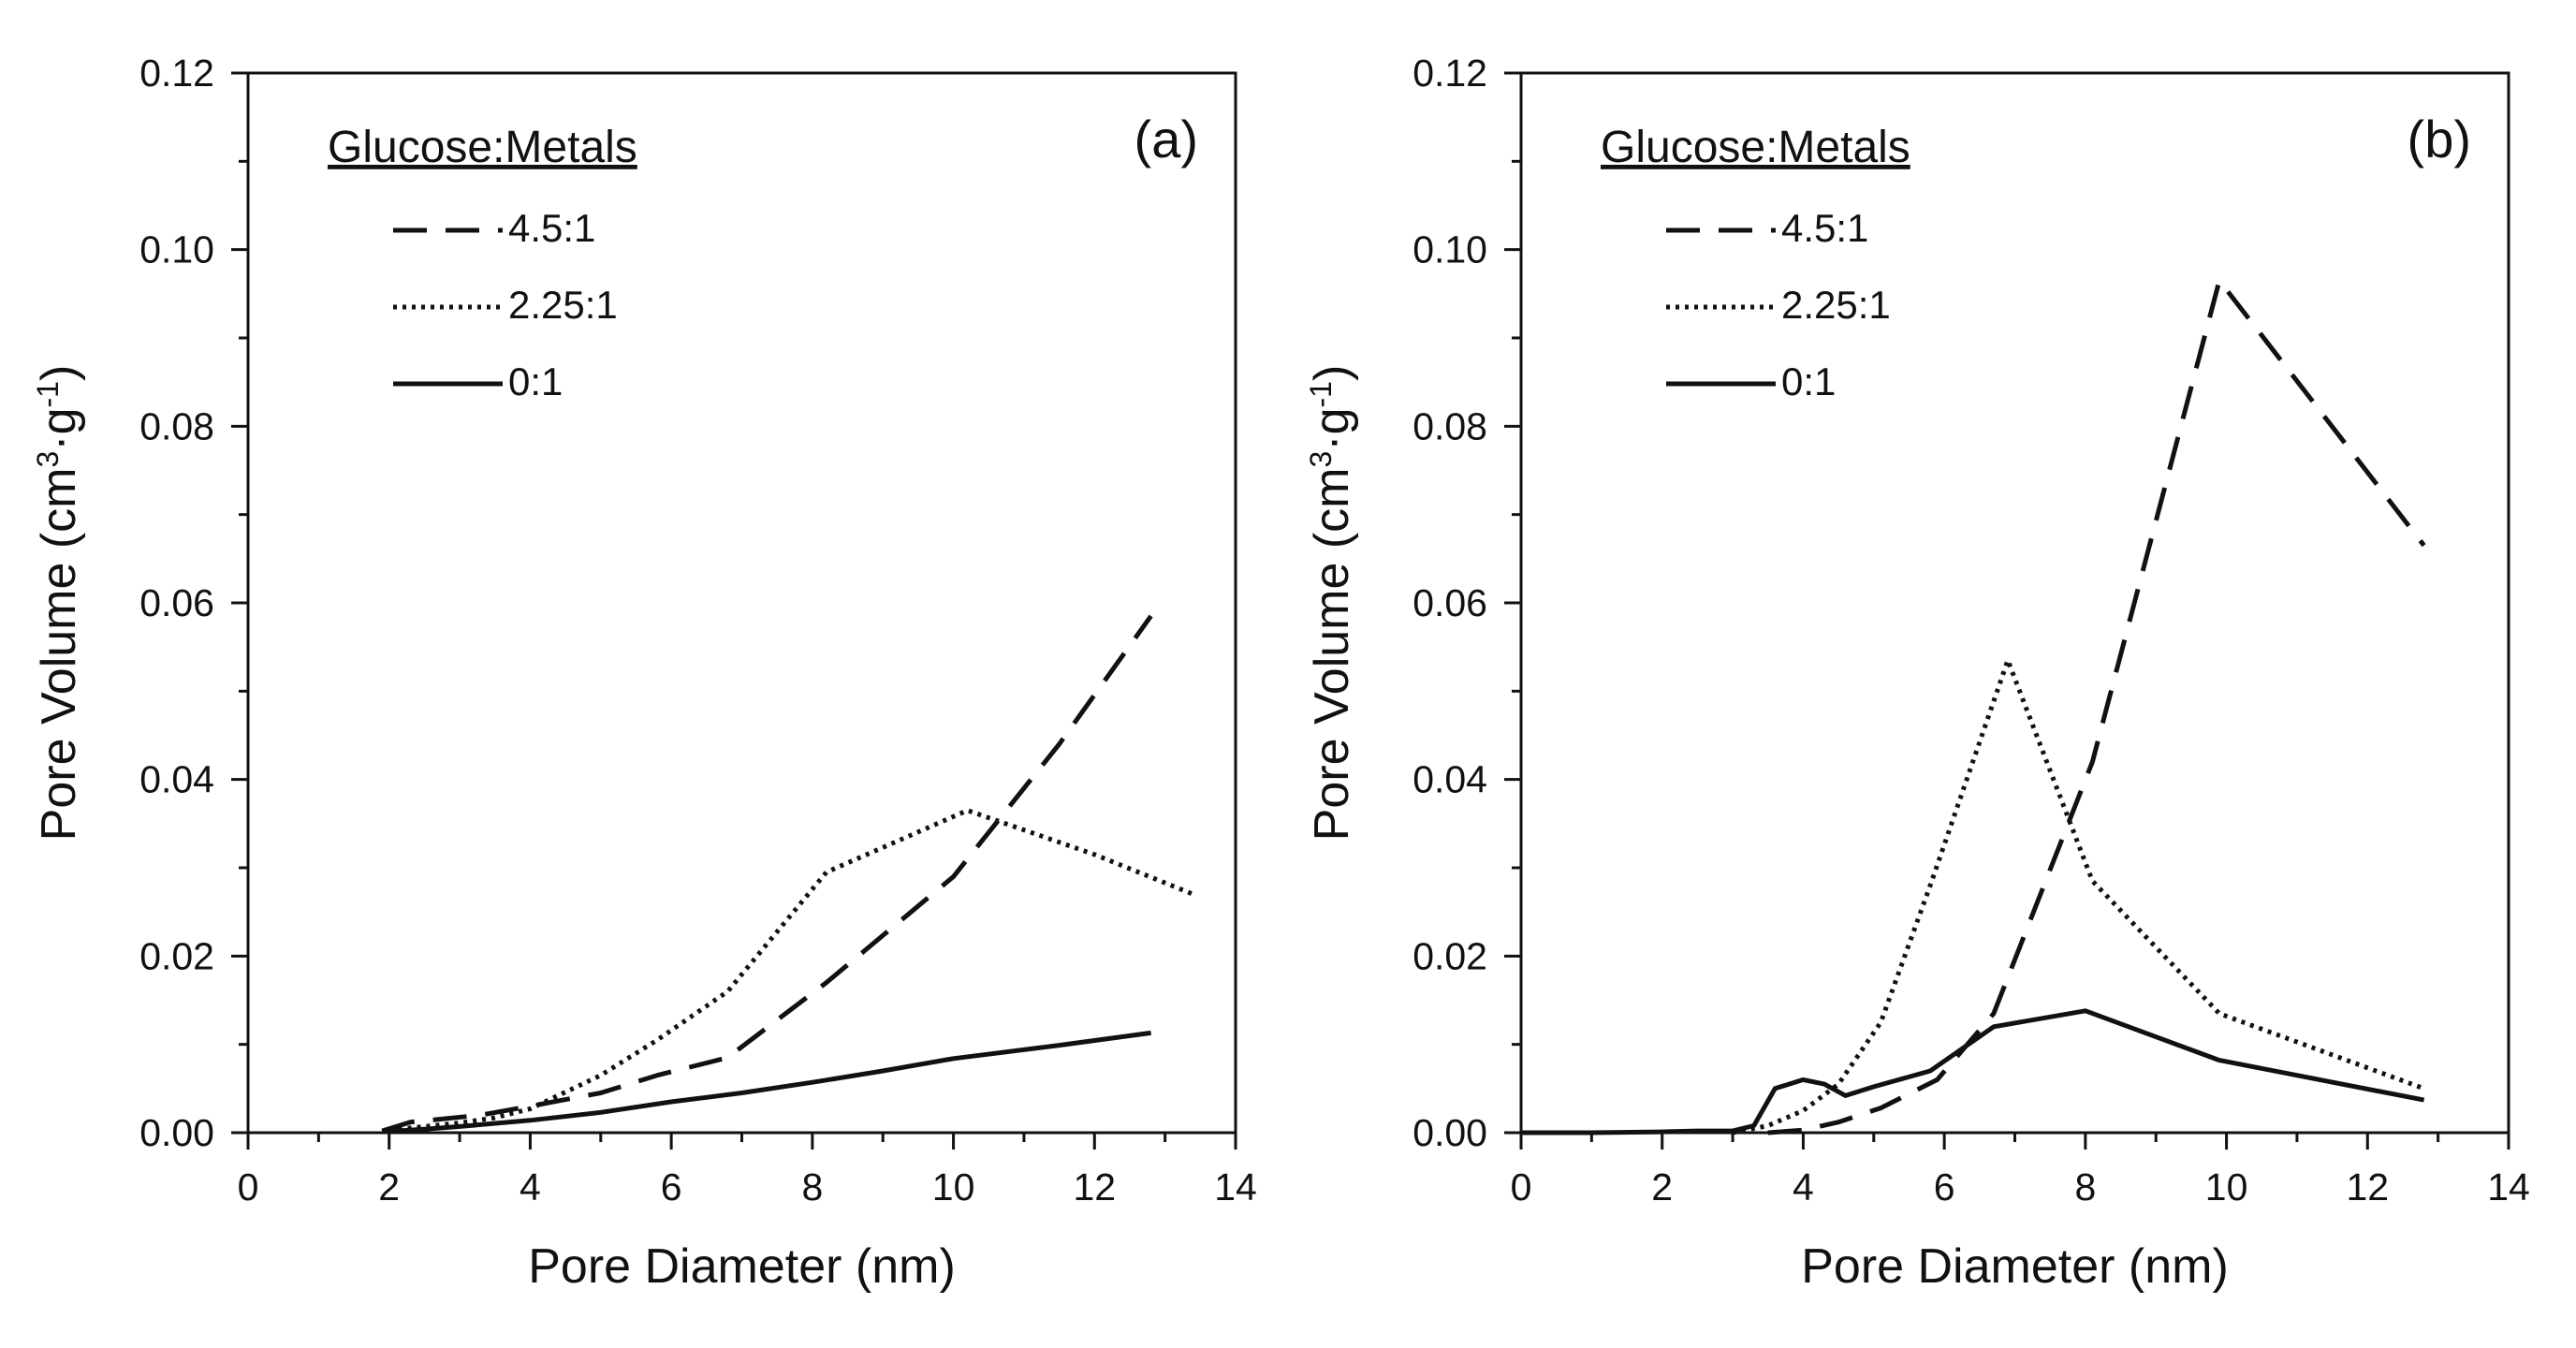 This screenshot has height=1348, width=2576. What do you see at coordinates (1166, 139) in the screenshot?
I see `panel-label: (a)` at bounding box center [1166, 139].